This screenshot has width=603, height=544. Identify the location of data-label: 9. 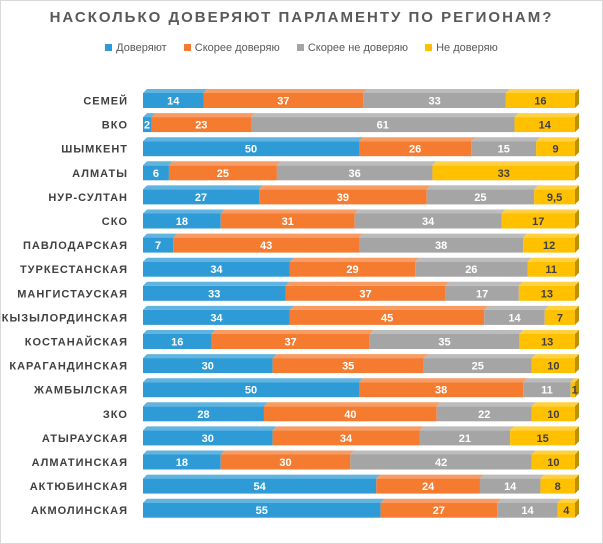
(555, 150).